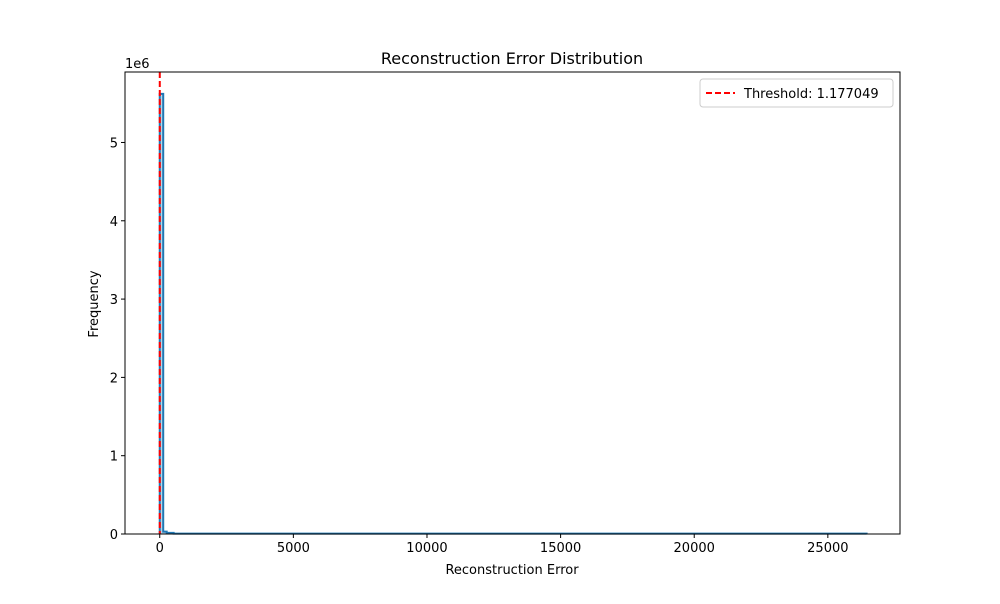 This screenshot has height=604, width=1000. What do you see at coordinates (811, 94) in the screenshot?
I see `legend-threshold-label: Threshold: 1.177049` at bounding box center [811, 94].